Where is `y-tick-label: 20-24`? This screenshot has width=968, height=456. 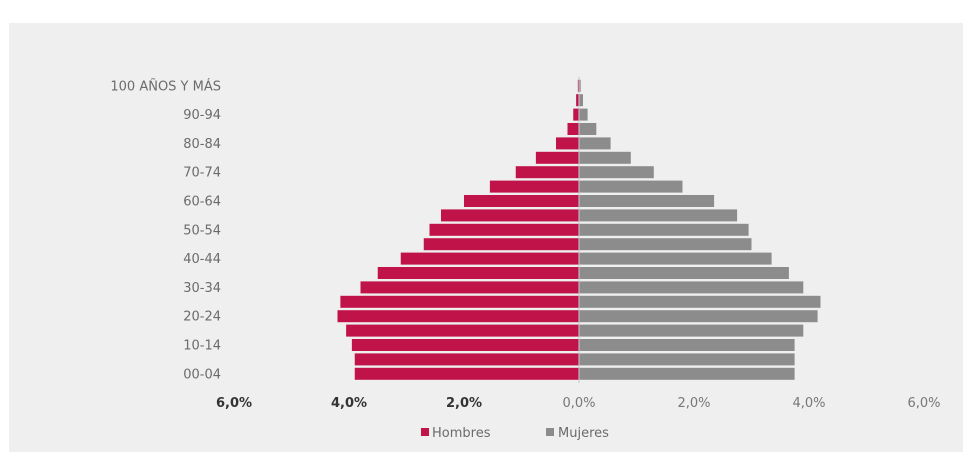
y-tick-label: 20-24 is located at coordinates (202, 317).